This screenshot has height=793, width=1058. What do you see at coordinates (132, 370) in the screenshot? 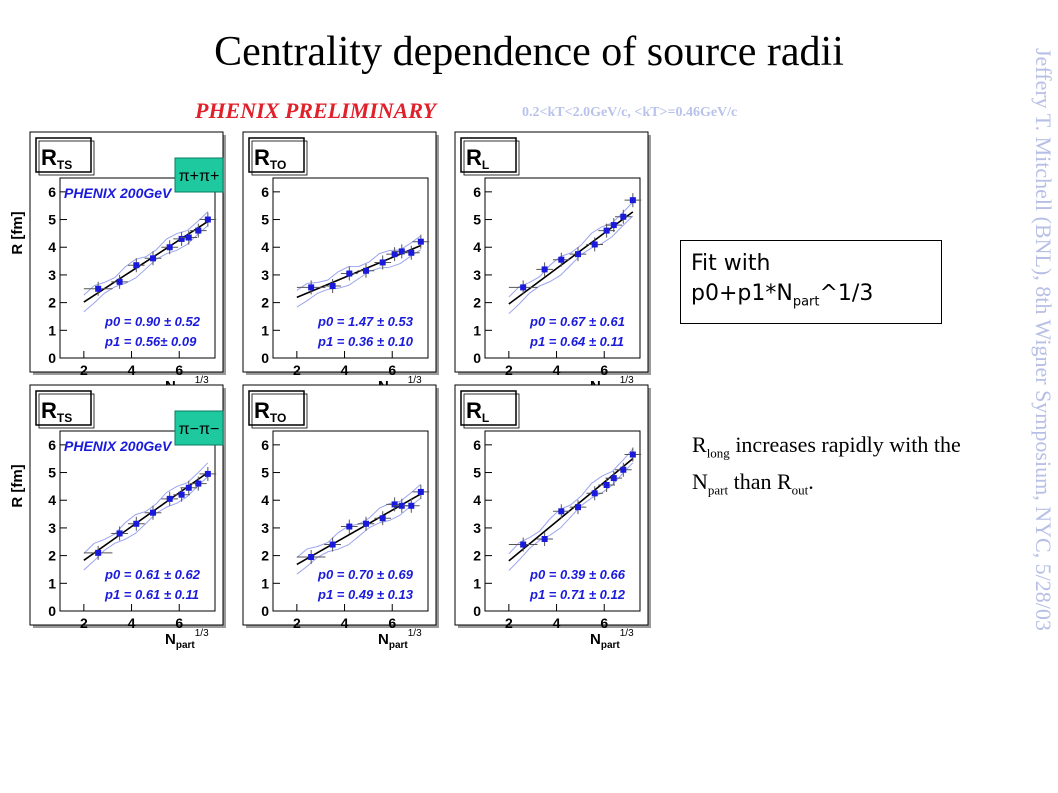
I see `x-tick-label: 4` at bounding box center [132, 370].